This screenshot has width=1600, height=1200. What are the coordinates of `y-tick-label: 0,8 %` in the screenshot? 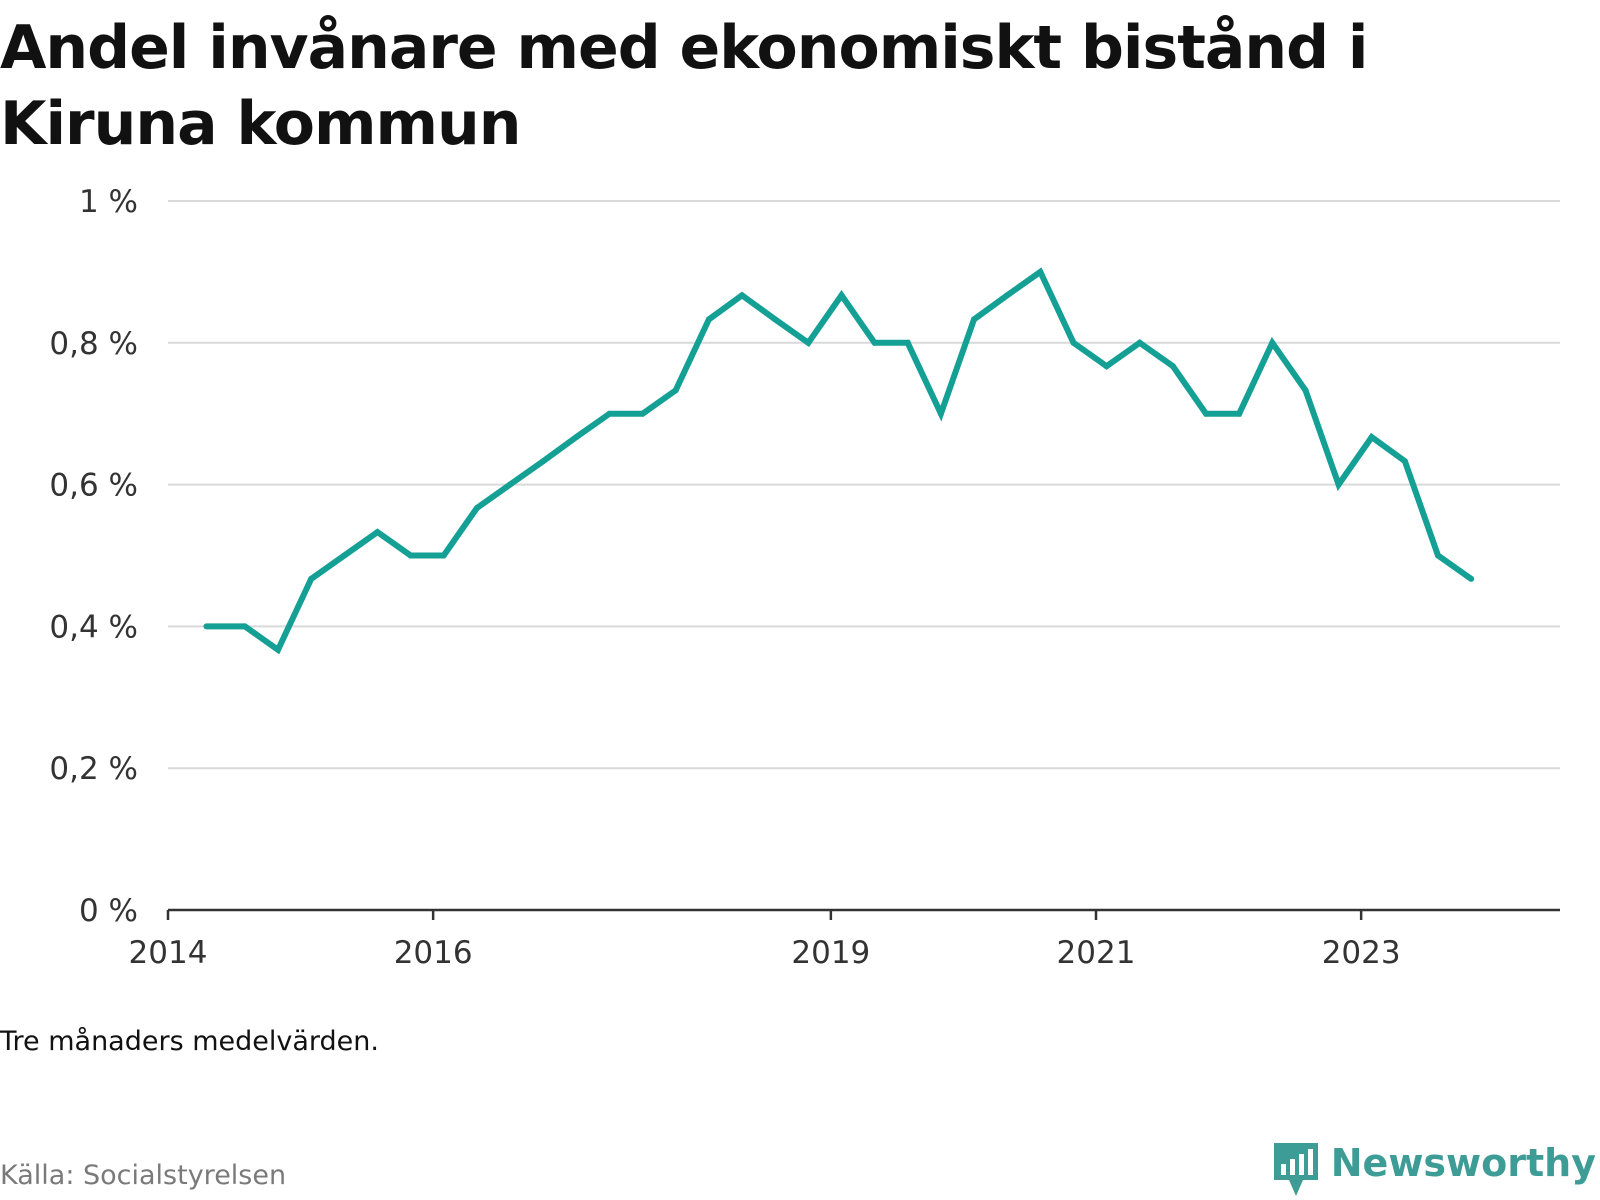 It's located at (93, 344).